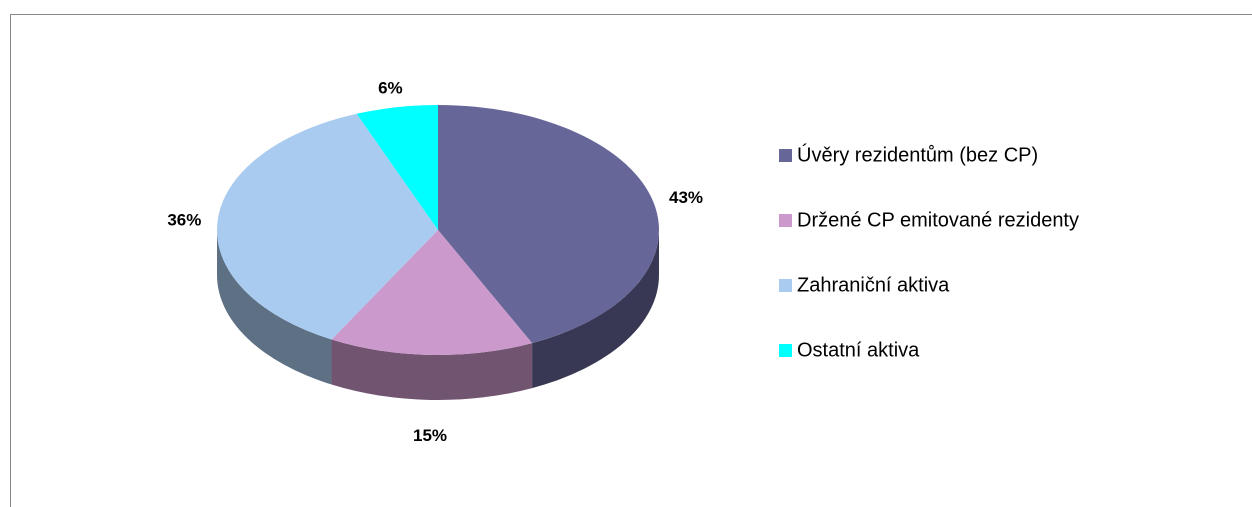  What do you see at coordinates (686, 197) in the screenshot?
I see `data-label: 43%` at bounding box center [686, 197].